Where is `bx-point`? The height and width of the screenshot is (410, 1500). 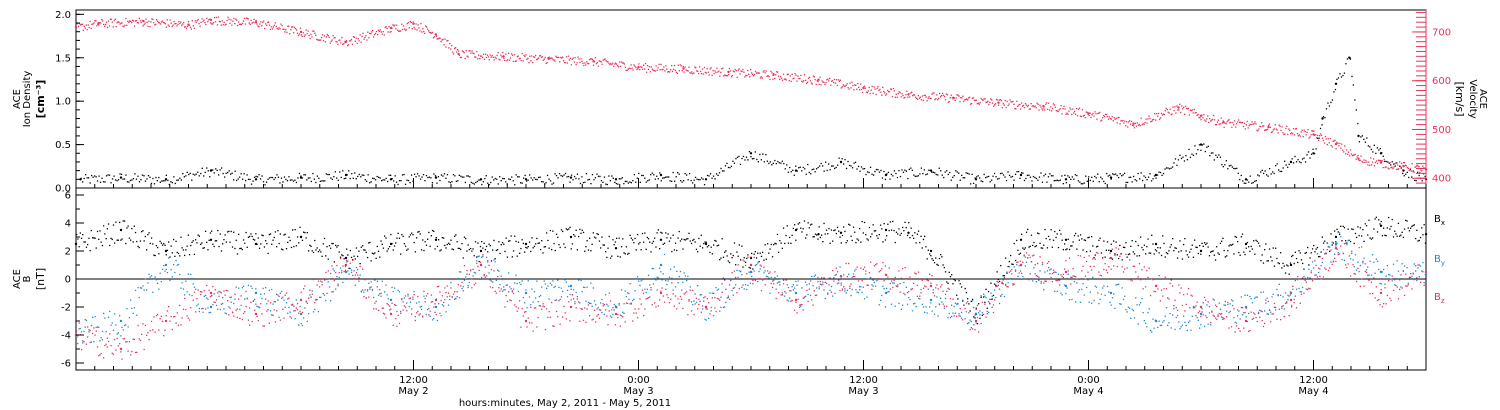
bx-point is located at coordinates (886, 230).